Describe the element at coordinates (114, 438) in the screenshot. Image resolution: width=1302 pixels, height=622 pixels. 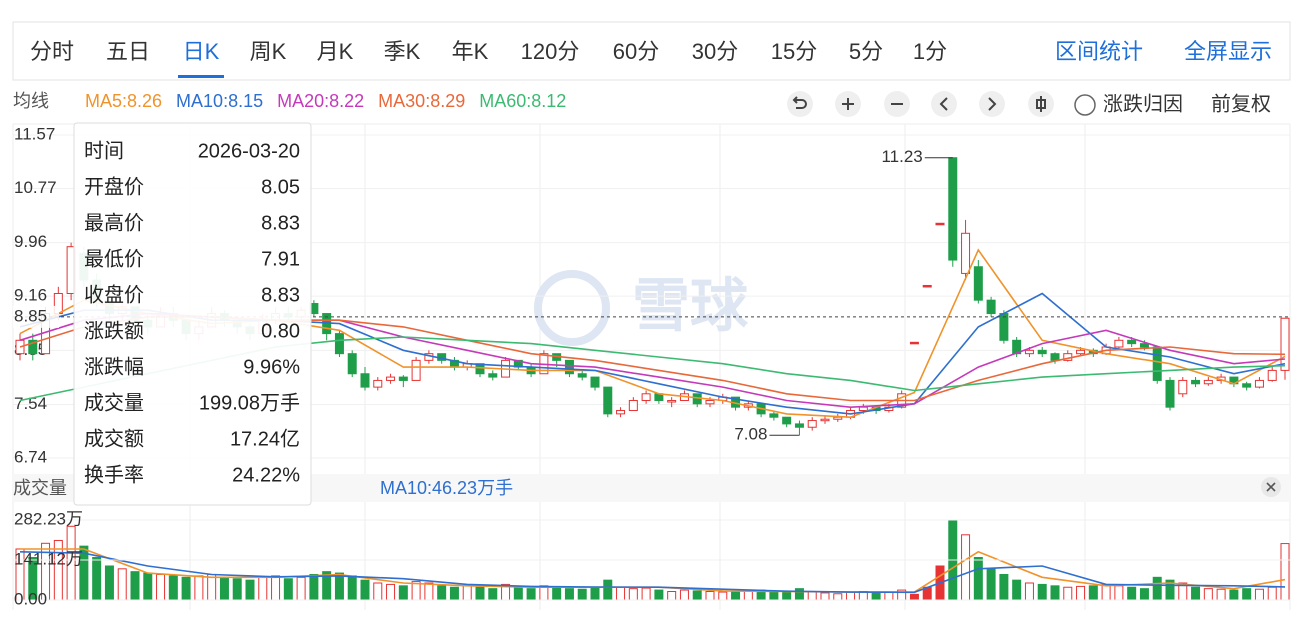
I see `tooltip-key: 成交额` at that location.